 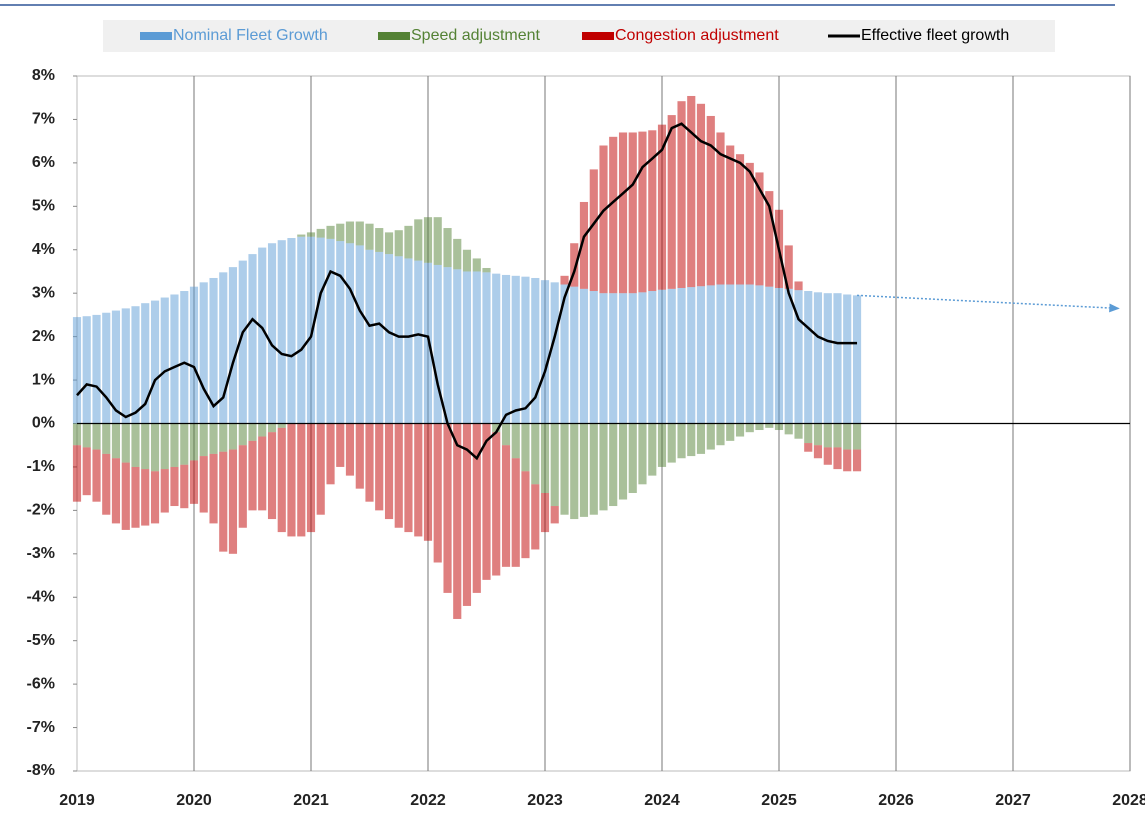 I want to click on x-tick-label: 2021, so click(x=311, y=800).